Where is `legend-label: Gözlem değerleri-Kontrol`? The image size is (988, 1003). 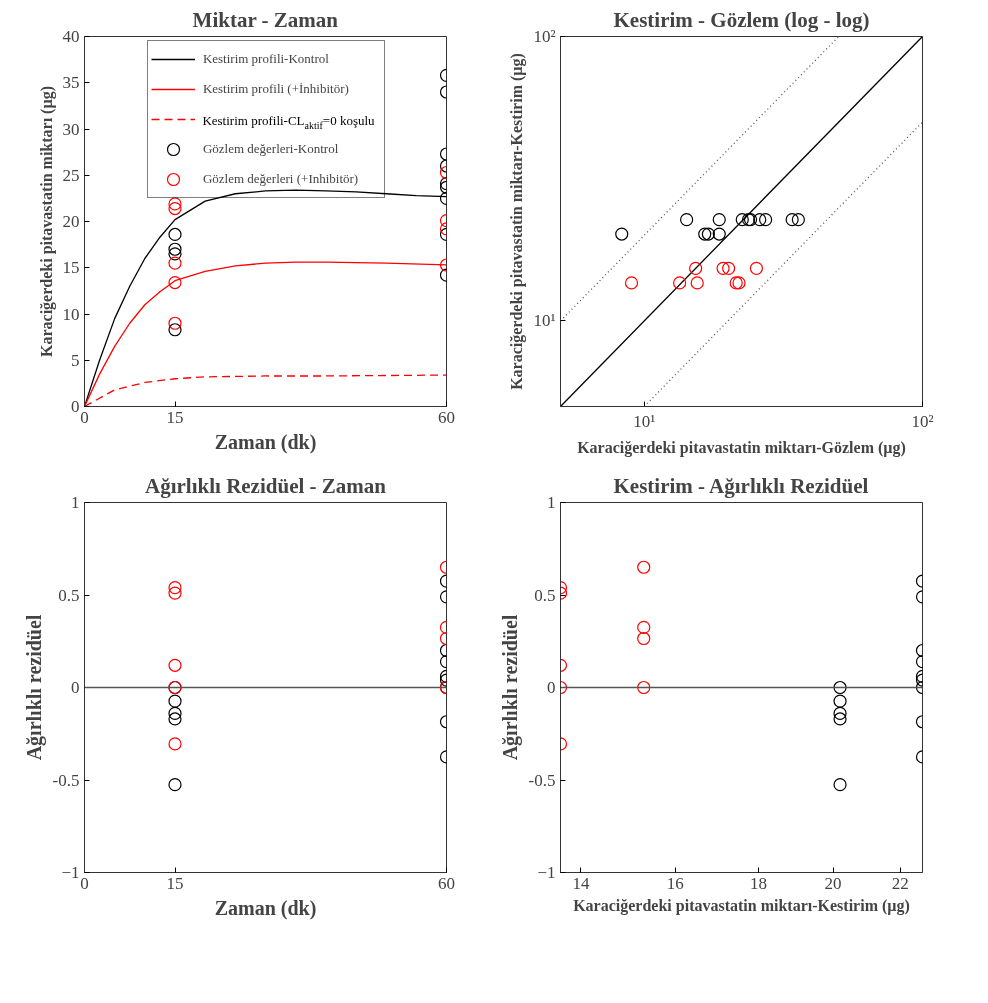
legend-label: Gözlem değerleri-Kontrol is located at coordinates (271, 149).